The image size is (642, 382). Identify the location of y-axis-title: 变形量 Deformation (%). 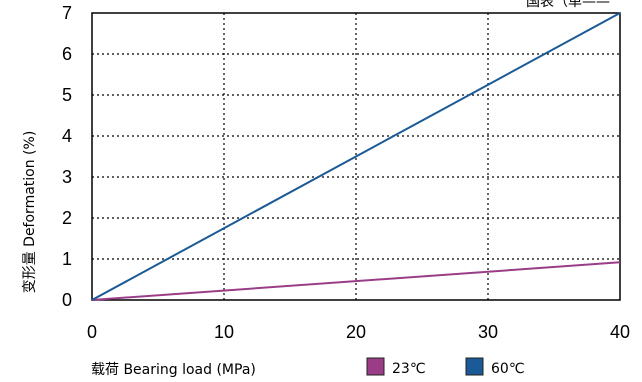
(30, 212).